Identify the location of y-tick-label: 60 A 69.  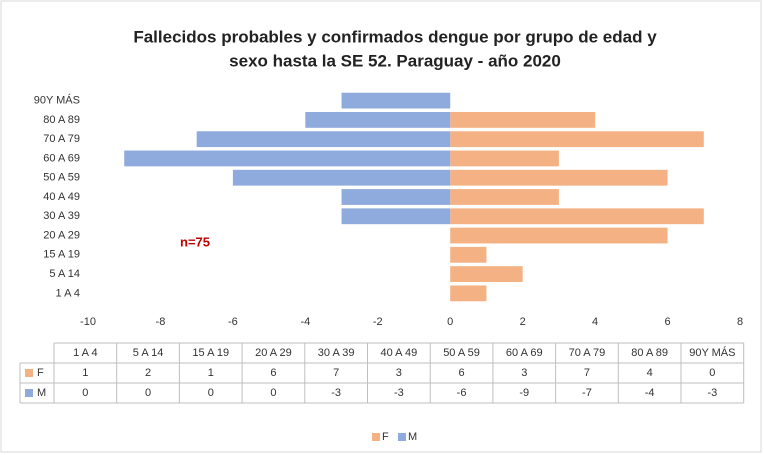
(61, 158).